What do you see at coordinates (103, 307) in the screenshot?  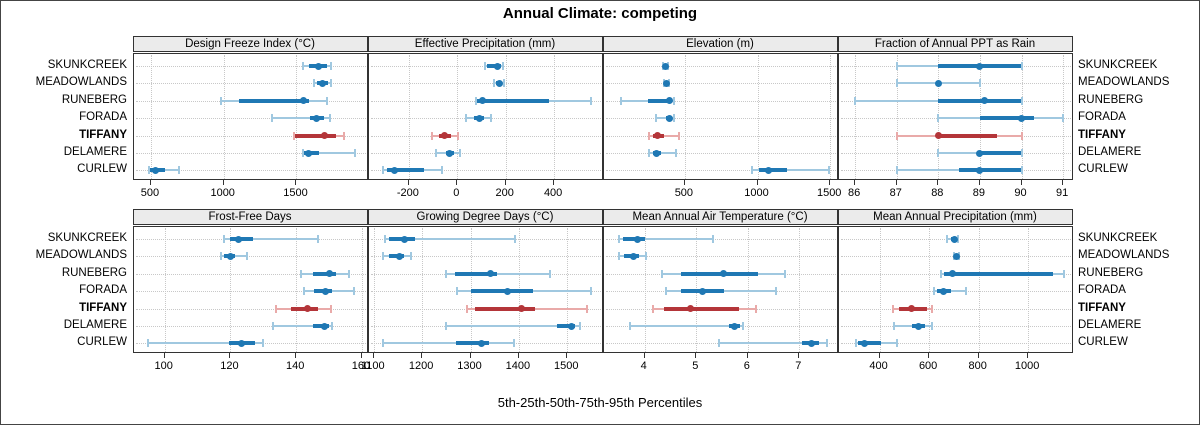 I see `station-label-left: TIFFANY` at bounding box center [103, 307].